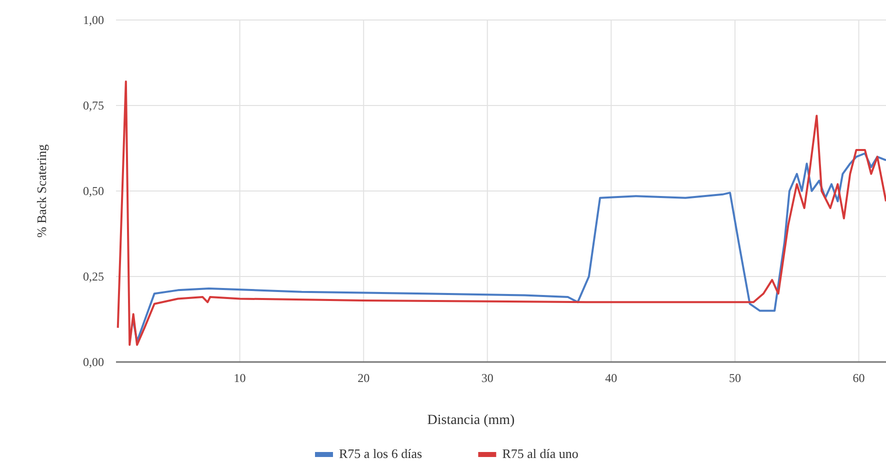  What do you see at coordinates (93, 20) in the screenshot?
I see `y-tick-label: 1,00` at bounding box center [93, 20].